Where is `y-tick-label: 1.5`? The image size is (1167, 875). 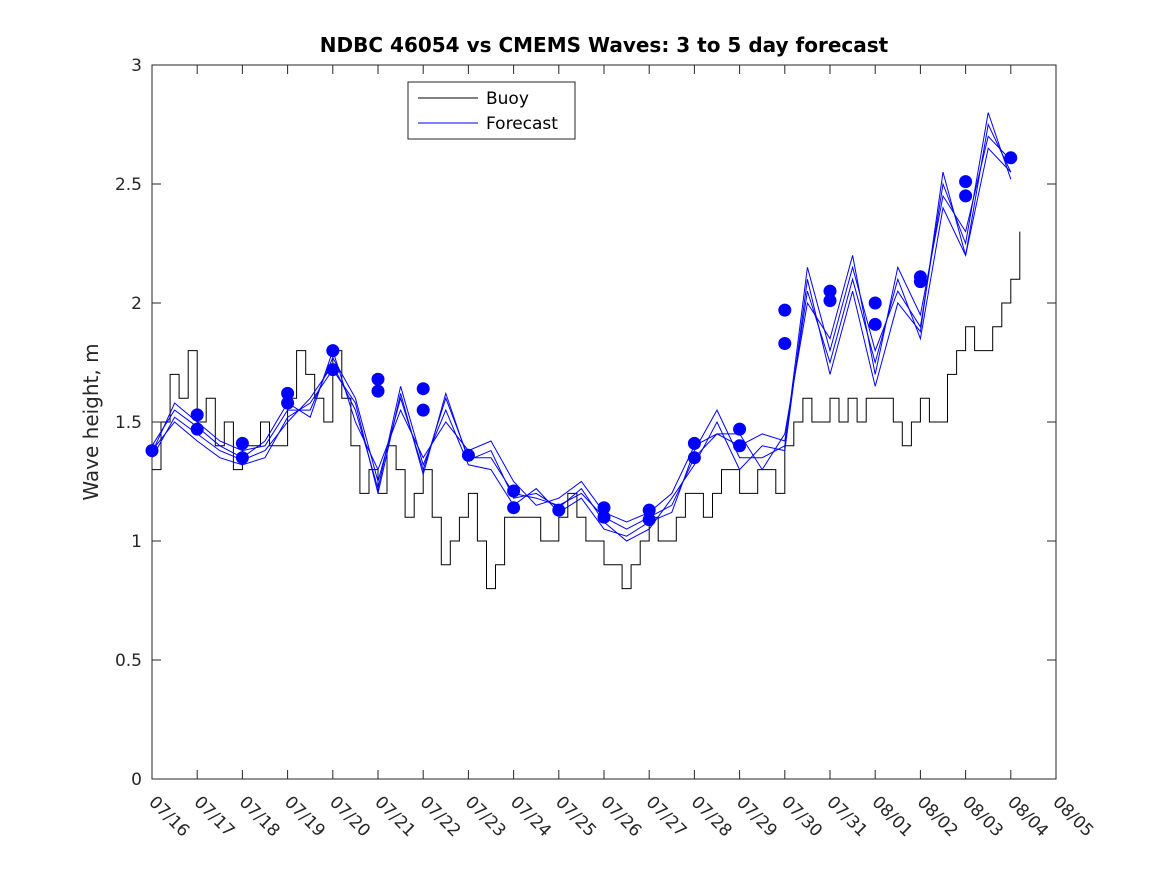 y-tick-label: 1.5 is located at coordinates (128, 423).